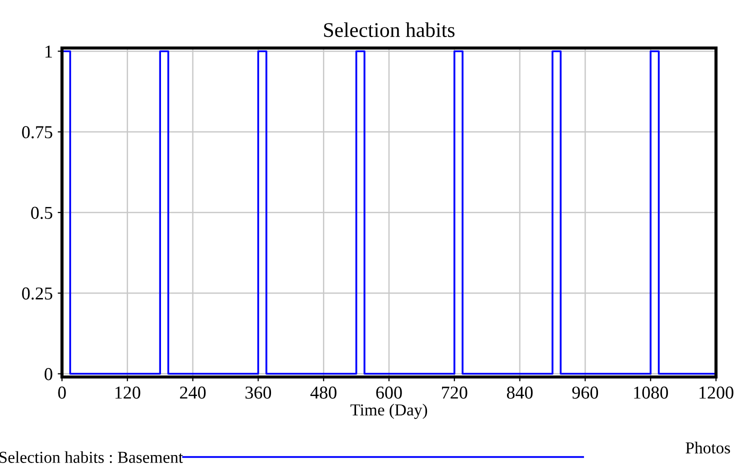  Describe the element at coordinates (389, 411) in the screenshot. I see `x-axis-title: Time (Day)` at that location.